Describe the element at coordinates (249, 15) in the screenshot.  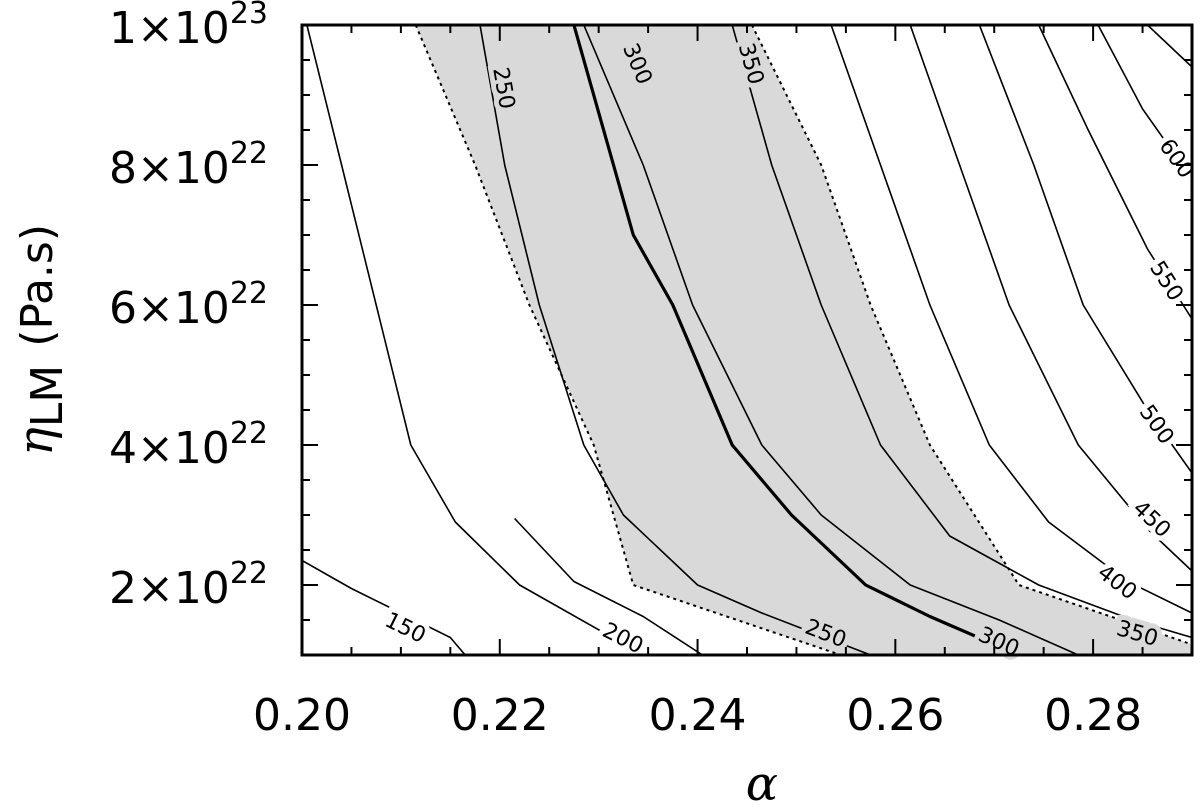
I see `y-tick-exponent: 23` at that location.